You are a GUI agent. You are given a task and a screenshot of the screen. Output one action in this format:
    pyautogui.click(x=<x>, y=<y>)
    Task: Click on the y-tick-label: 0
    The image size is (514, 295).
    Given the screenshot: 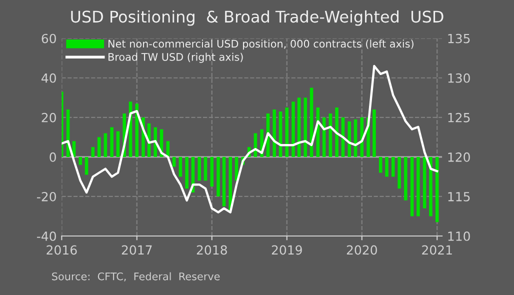 What is the action you would take?
    pyautogui.click(x=53, y=157)
    